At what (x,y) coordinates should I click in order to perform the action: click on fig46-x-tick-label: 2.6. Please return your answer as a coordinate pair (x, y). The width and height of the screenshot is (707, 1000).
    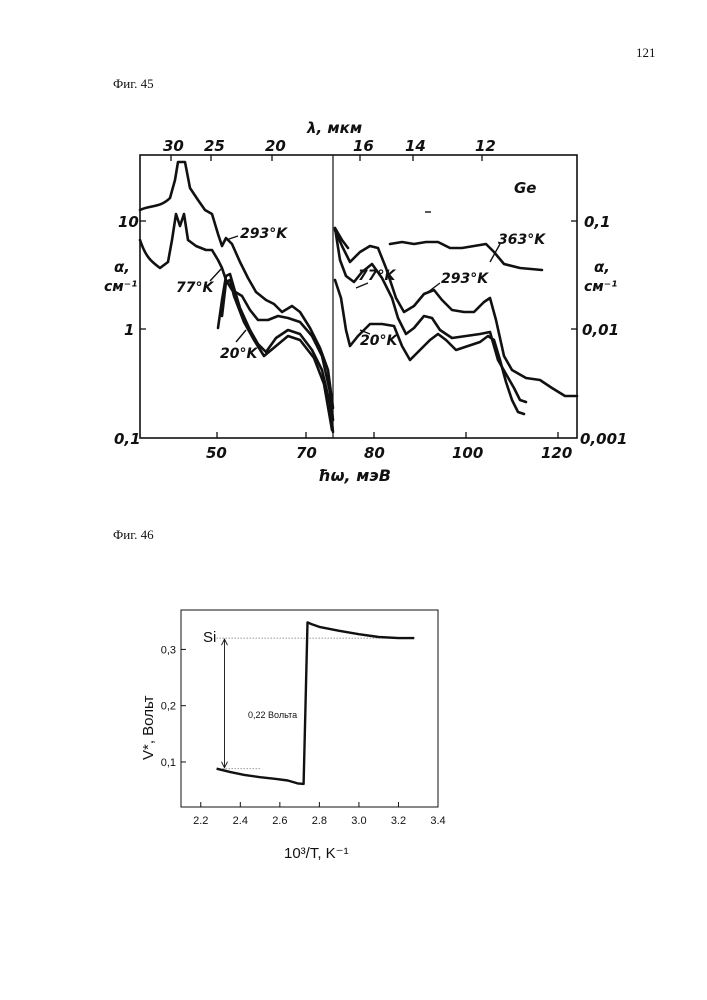
    Looking at the image, I should click on (279, 821).